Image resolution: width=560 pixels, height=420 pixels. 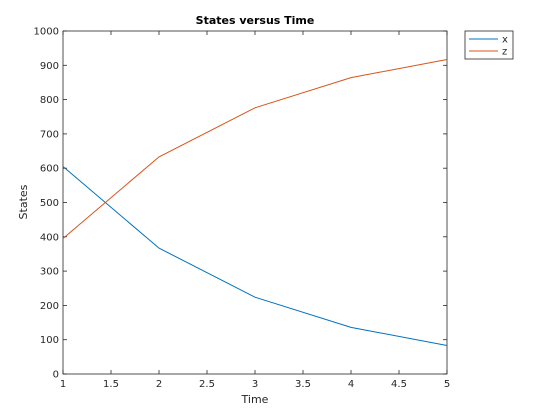 I want to click on y-tick-label: 300, so click(x=49, y=272).